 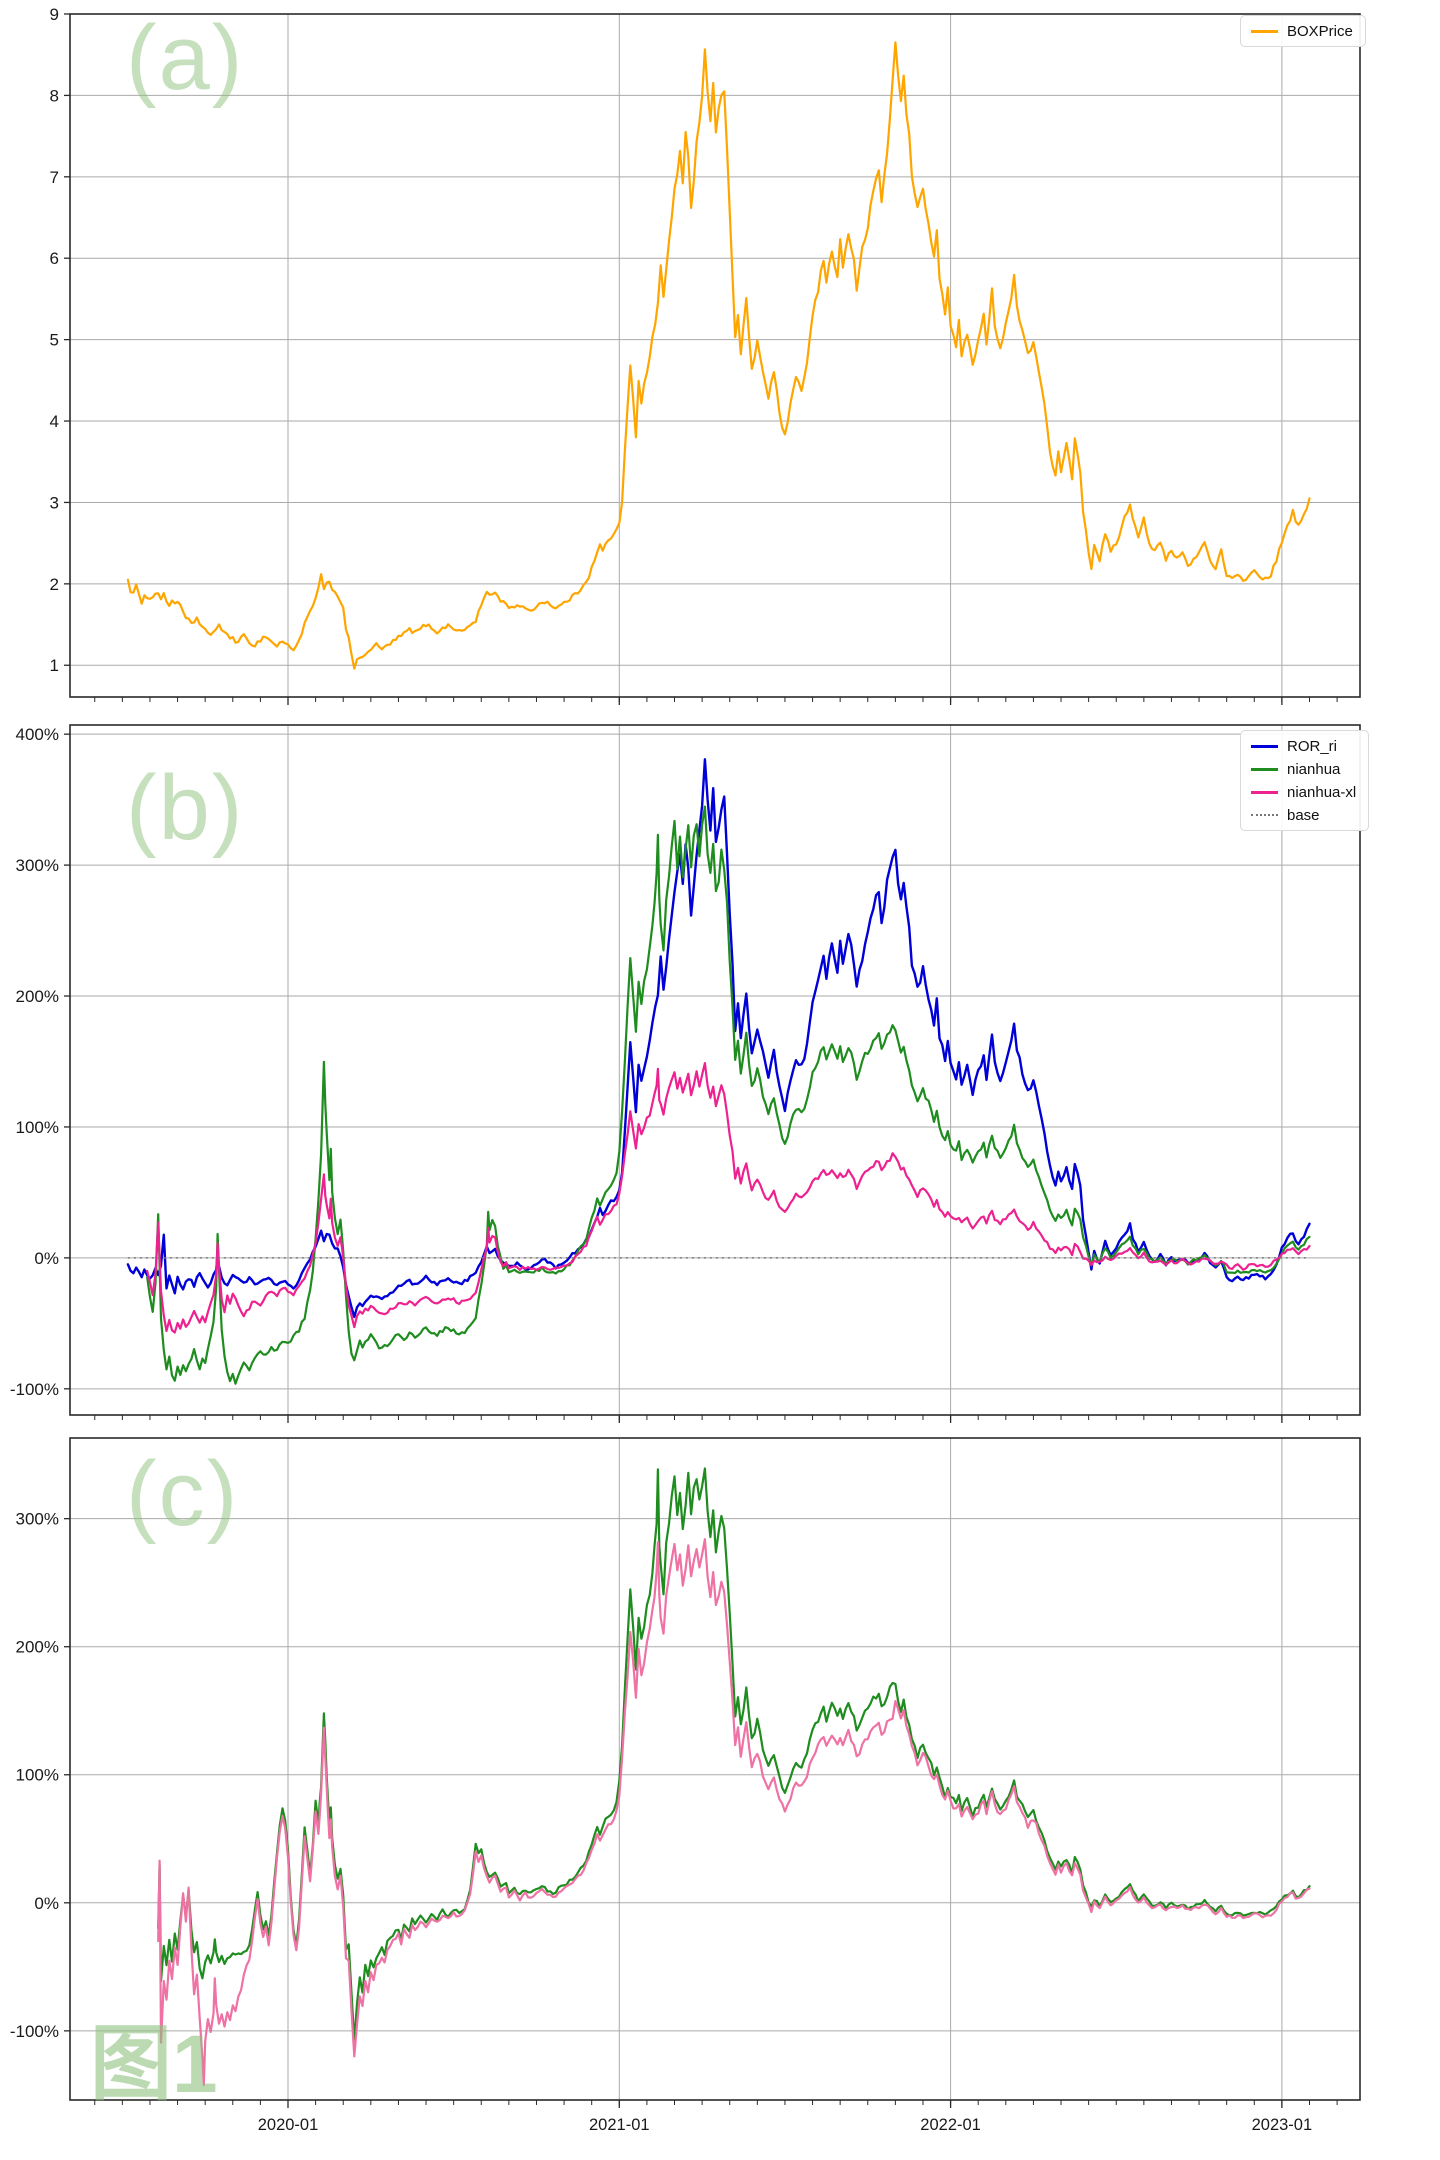 I want to click on y-tick-label: 7, so click(x=54, y=177).